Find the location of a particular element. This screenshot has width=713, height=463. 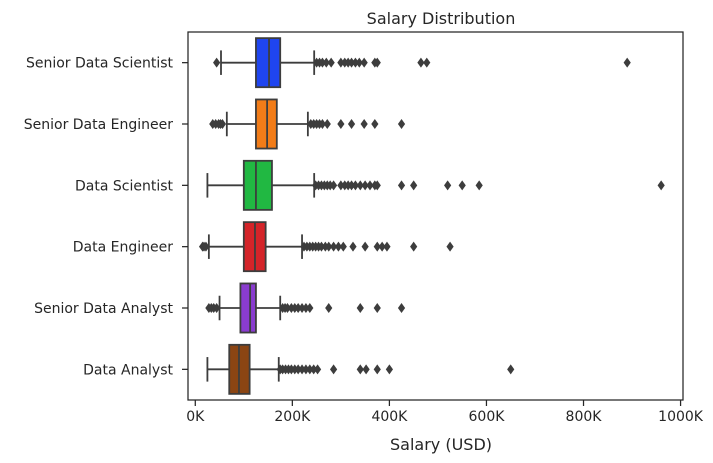

x-axis: 0K 200K 400K 600K 800K 1000K is located at coordinates (445, 412).